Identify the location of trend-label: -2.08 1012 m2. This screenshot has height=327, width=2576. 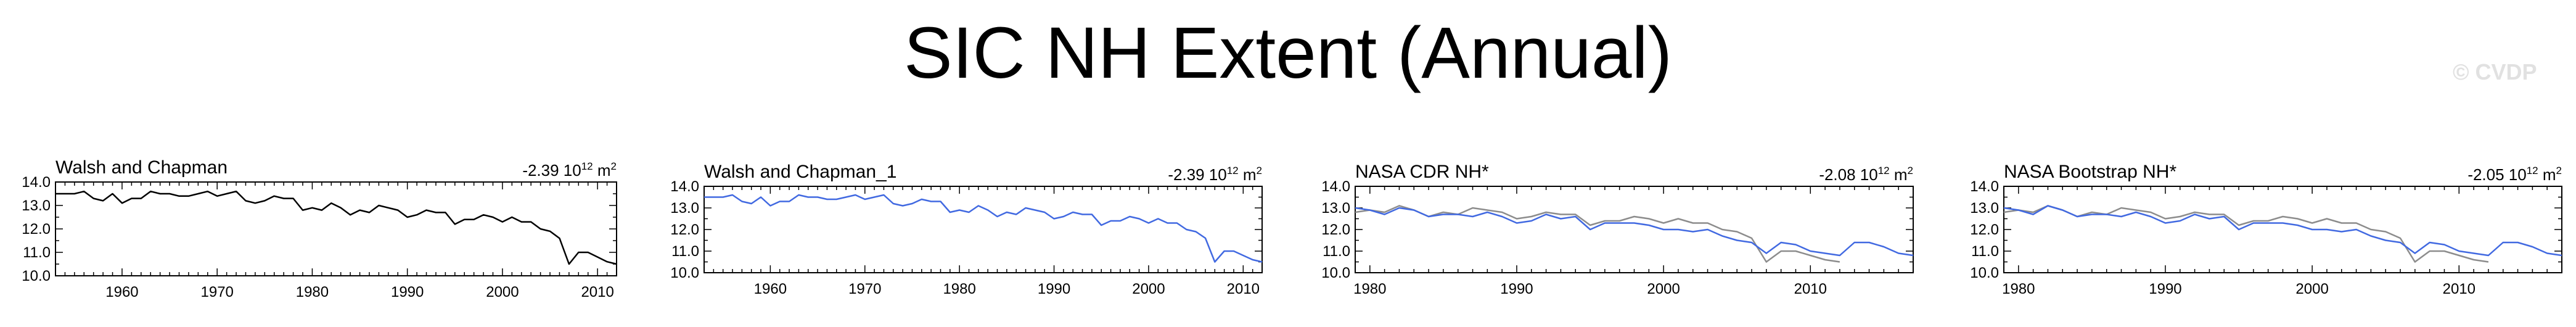
(1866, 174).